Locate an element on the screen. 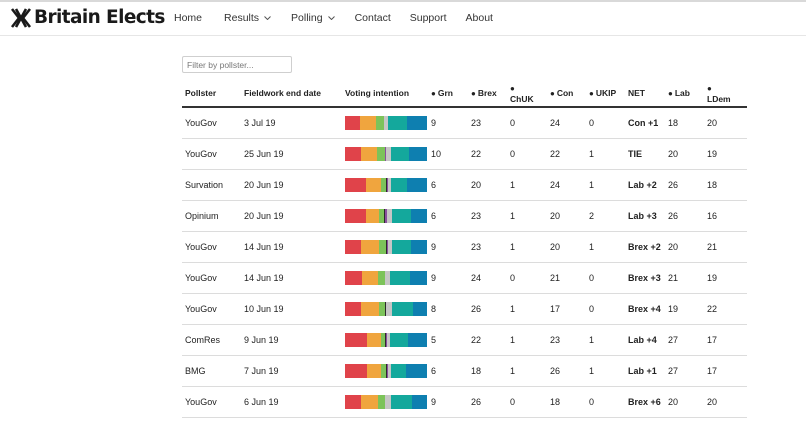 This screenshot has height=423, width=806. header-brex-label: Brex is located at coordinates (487, 92).